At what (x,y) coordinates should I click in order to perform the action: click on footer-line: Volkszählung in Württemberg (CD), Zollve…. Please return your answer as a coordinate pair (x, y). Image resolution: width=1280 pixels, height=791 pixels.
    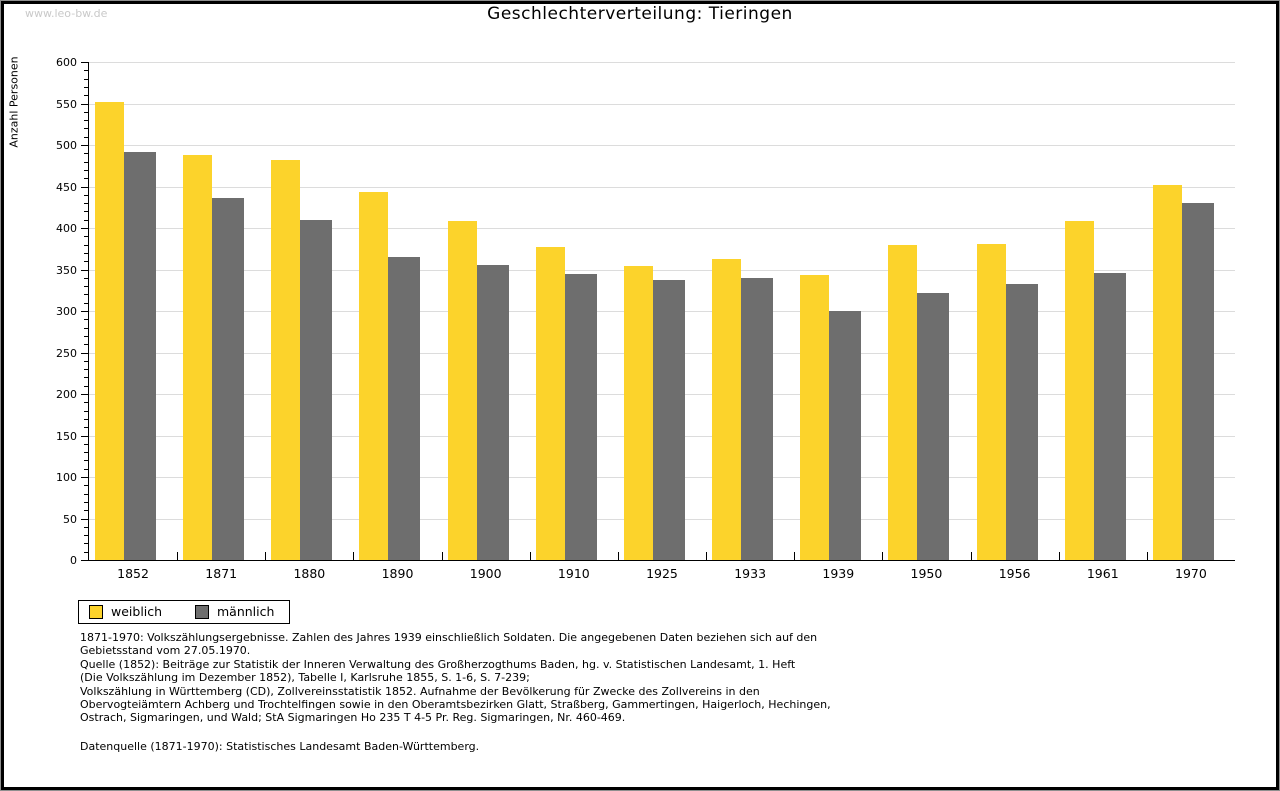
    Looking at the image, I should click on (420, 691).